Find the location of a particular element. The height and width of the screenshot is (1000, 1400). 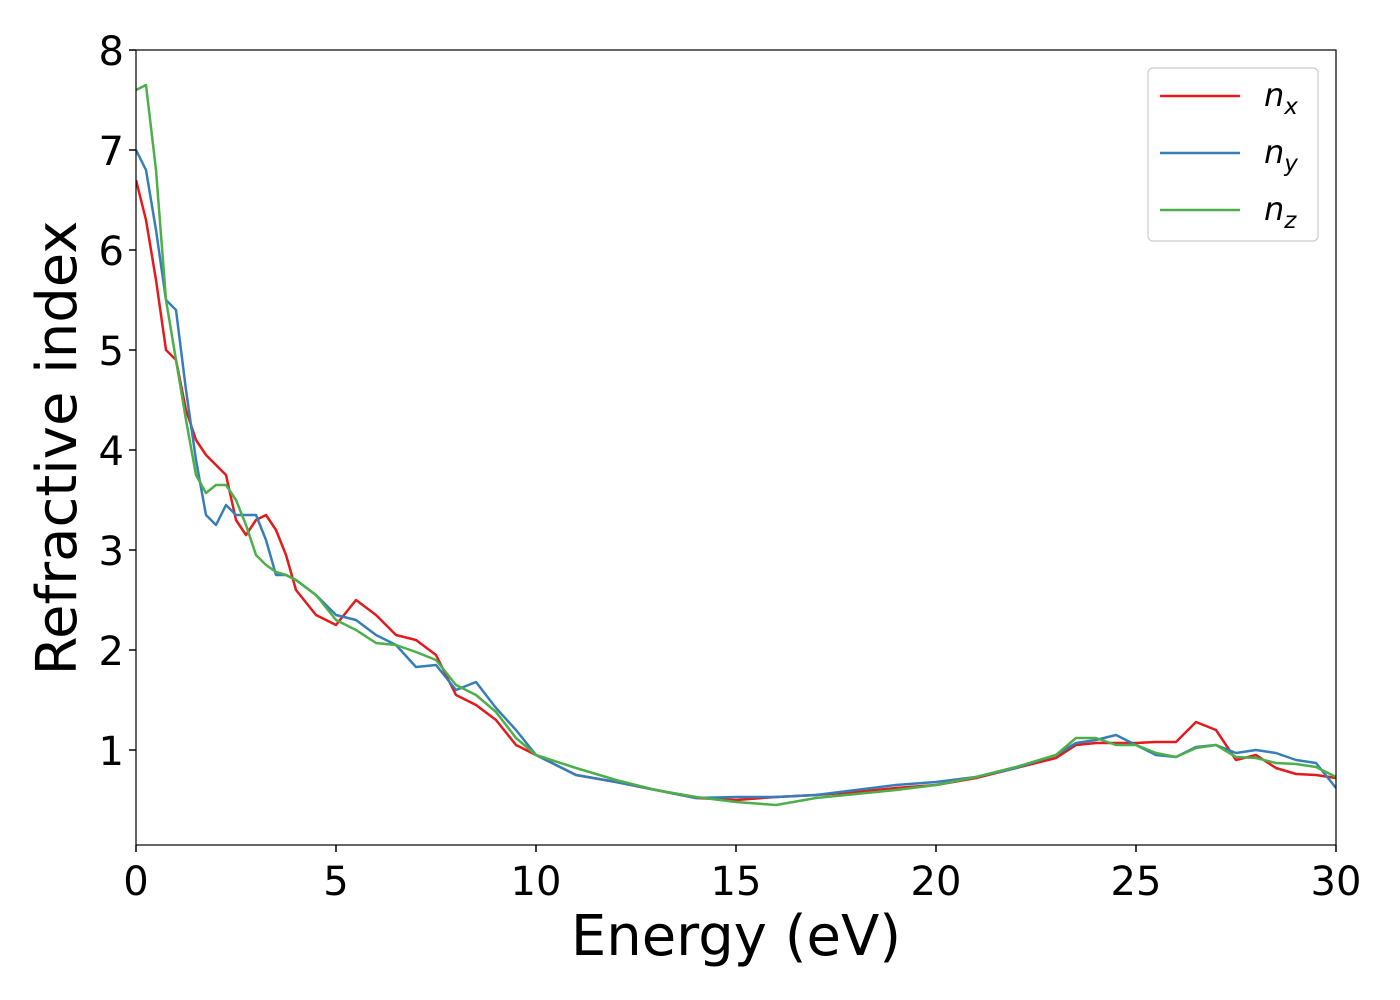

x-tick-label: 25 is located at coordinates (1136, 882).